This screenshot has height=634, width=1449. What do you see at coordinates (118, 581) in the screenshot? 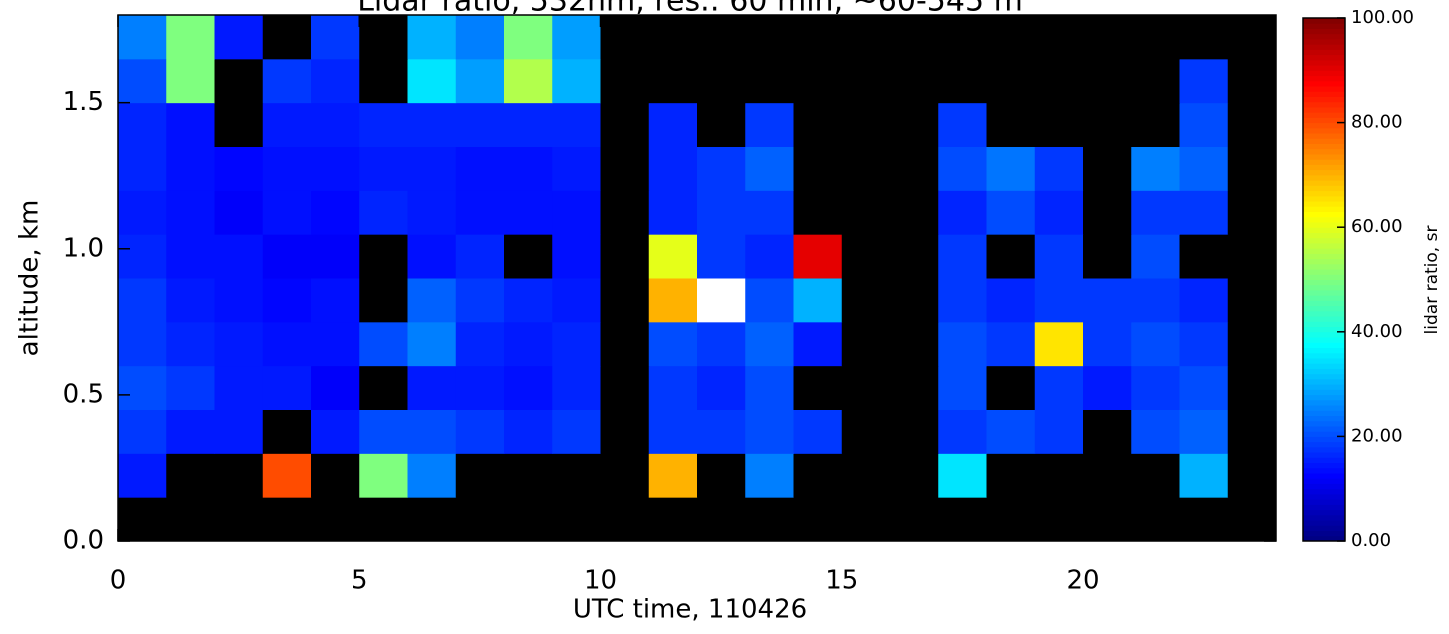
I see `x-tick-label: 0` at bounding box center [118, 581].